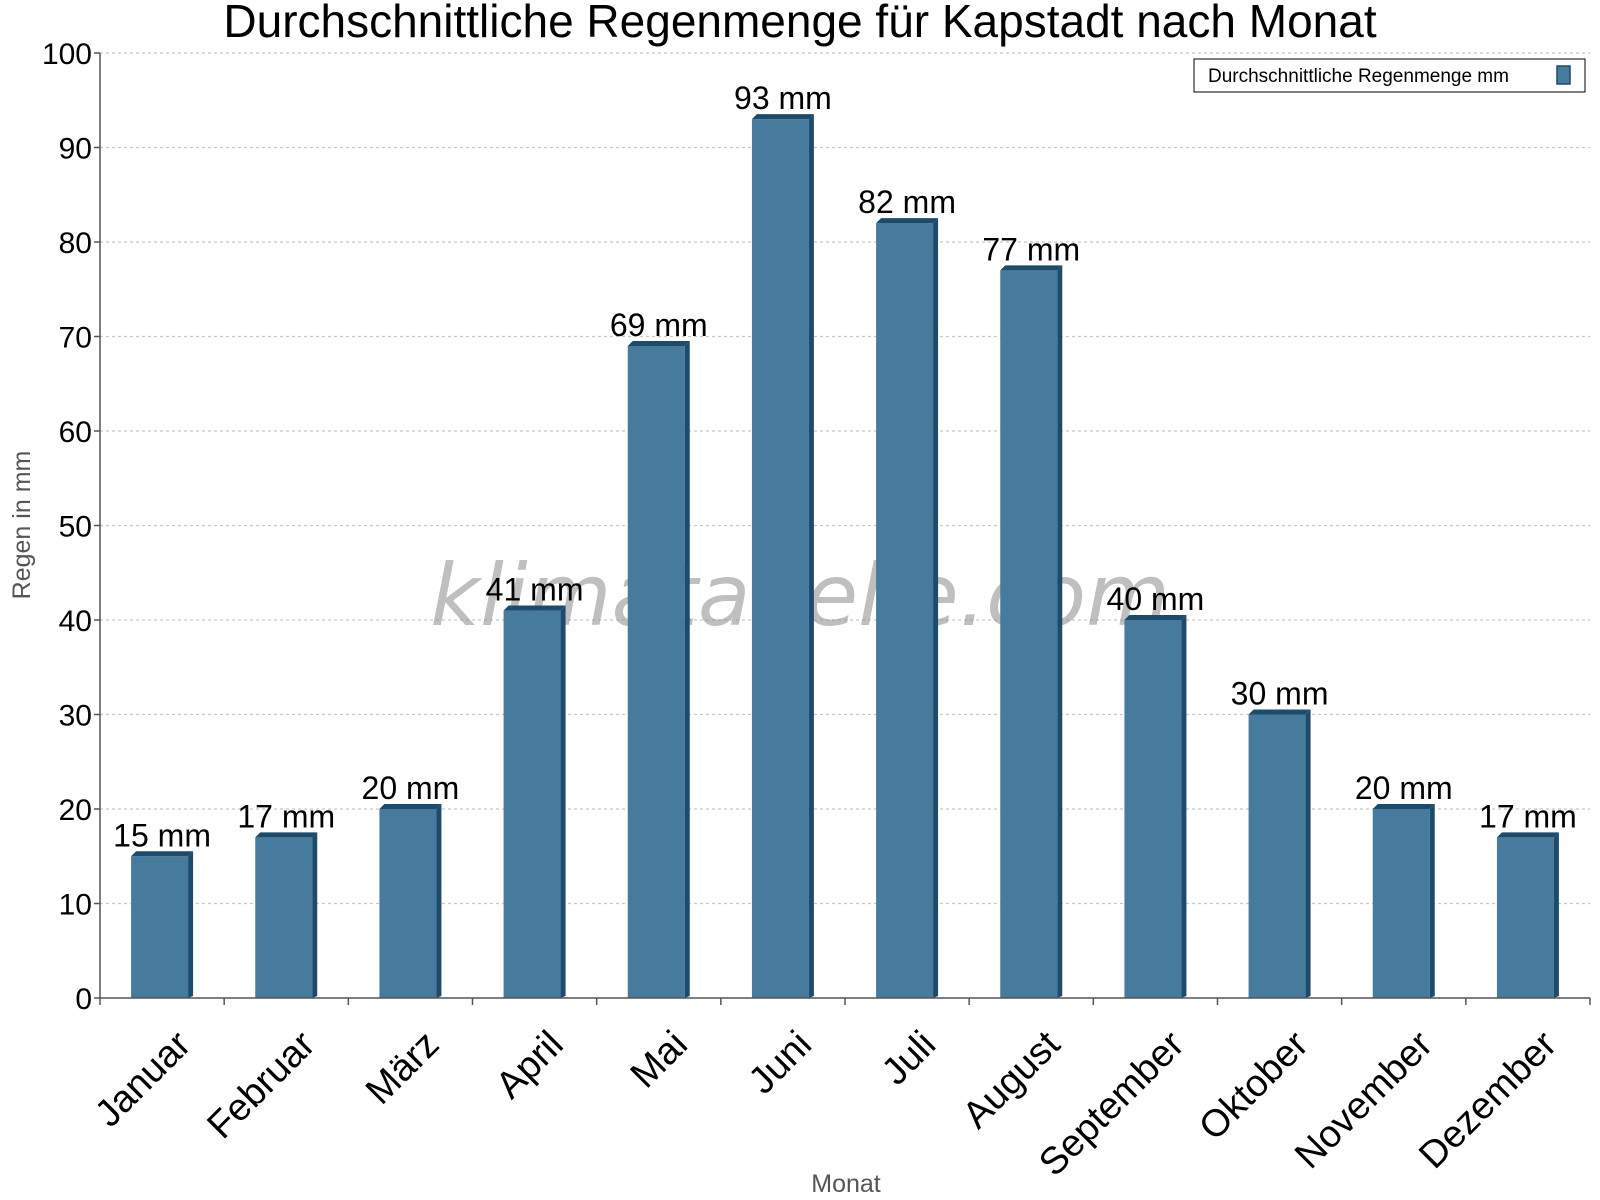 This screenshot has width=1600, height=1200. What do you see at coordinates (535, 590) in the screenshot?
I see `data-label-april: 41 mm` at bounding box center [535, 590].